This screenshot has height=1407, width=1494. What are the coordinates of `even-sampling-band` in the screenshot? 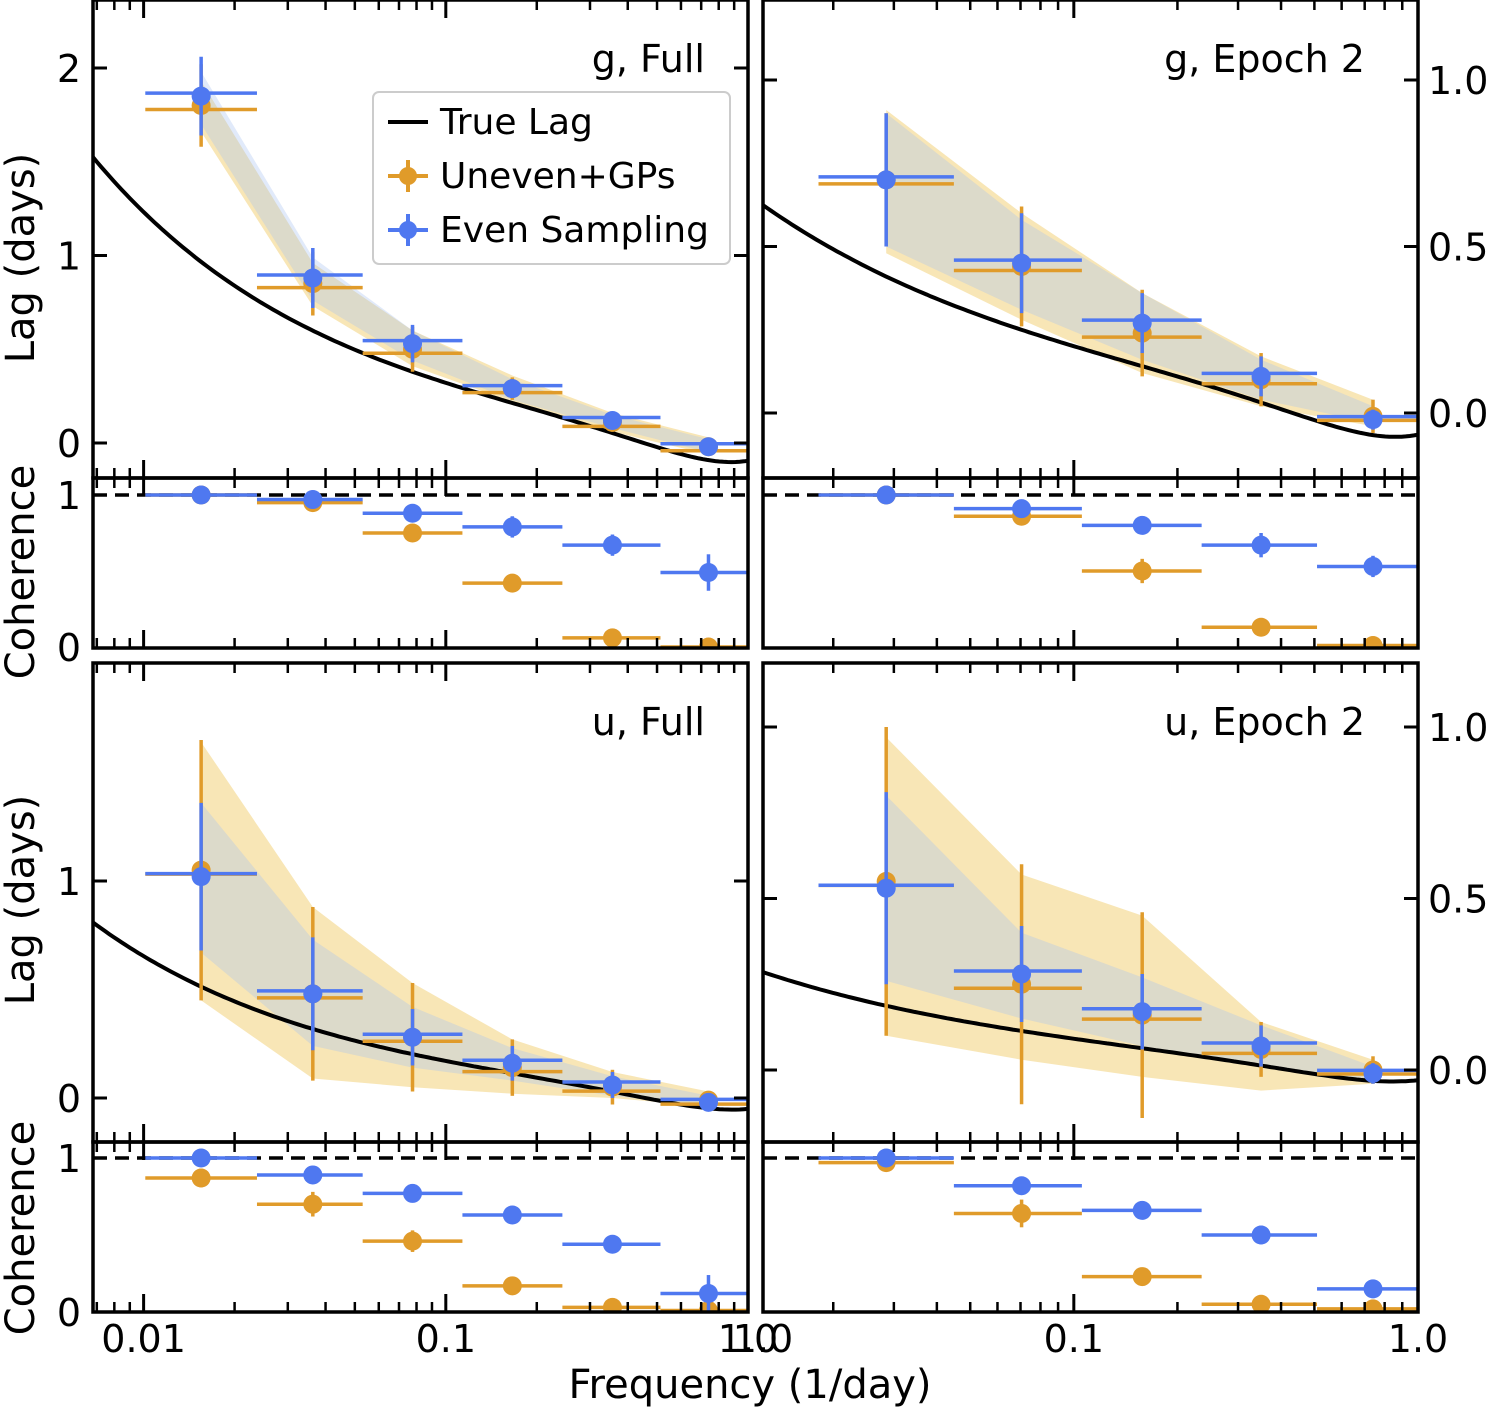 It's located at (1129, 268).